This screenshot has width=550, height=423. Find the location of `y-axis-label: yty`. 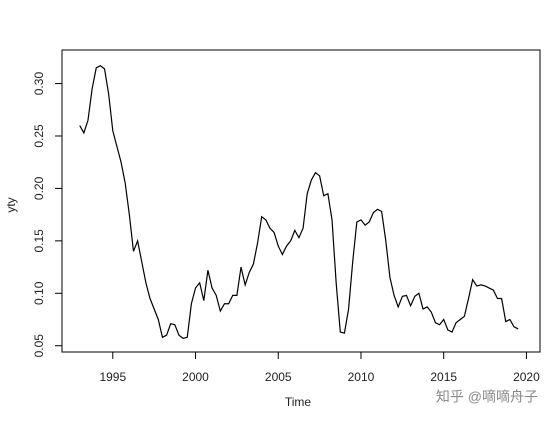

y-axis-label: yty is located at coordinates (11, 204).